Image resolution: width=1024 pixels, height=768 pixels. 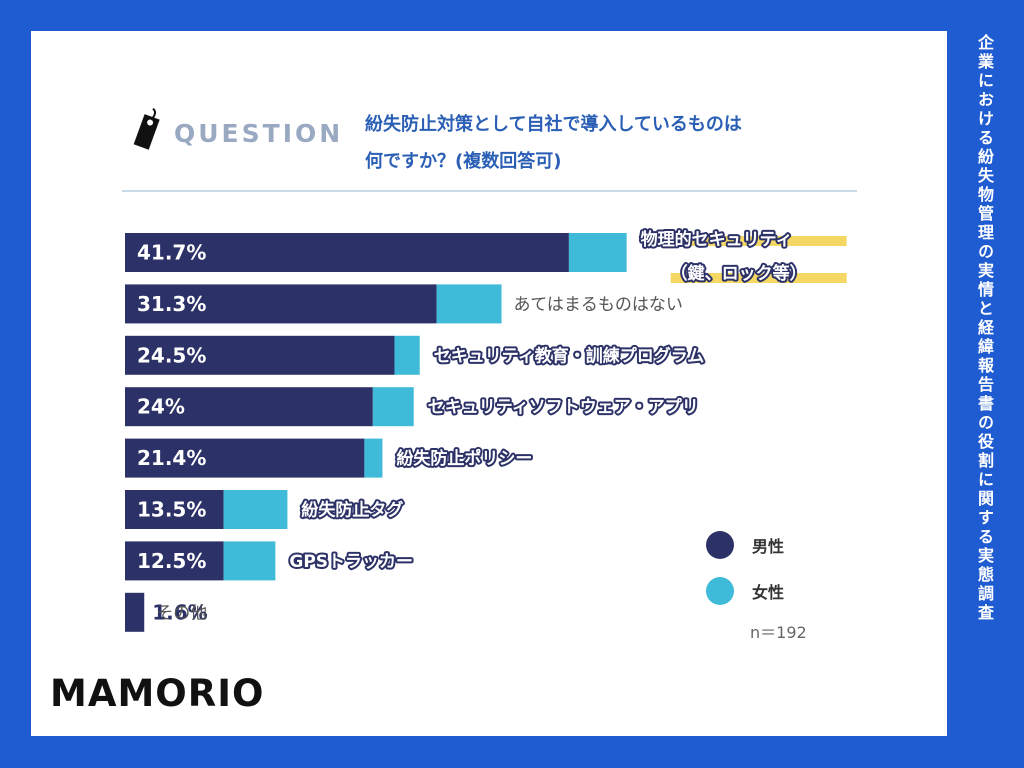 I want to click on category-label: セキュリティ教育・訓練プログラム, so click(x=569, y=355).